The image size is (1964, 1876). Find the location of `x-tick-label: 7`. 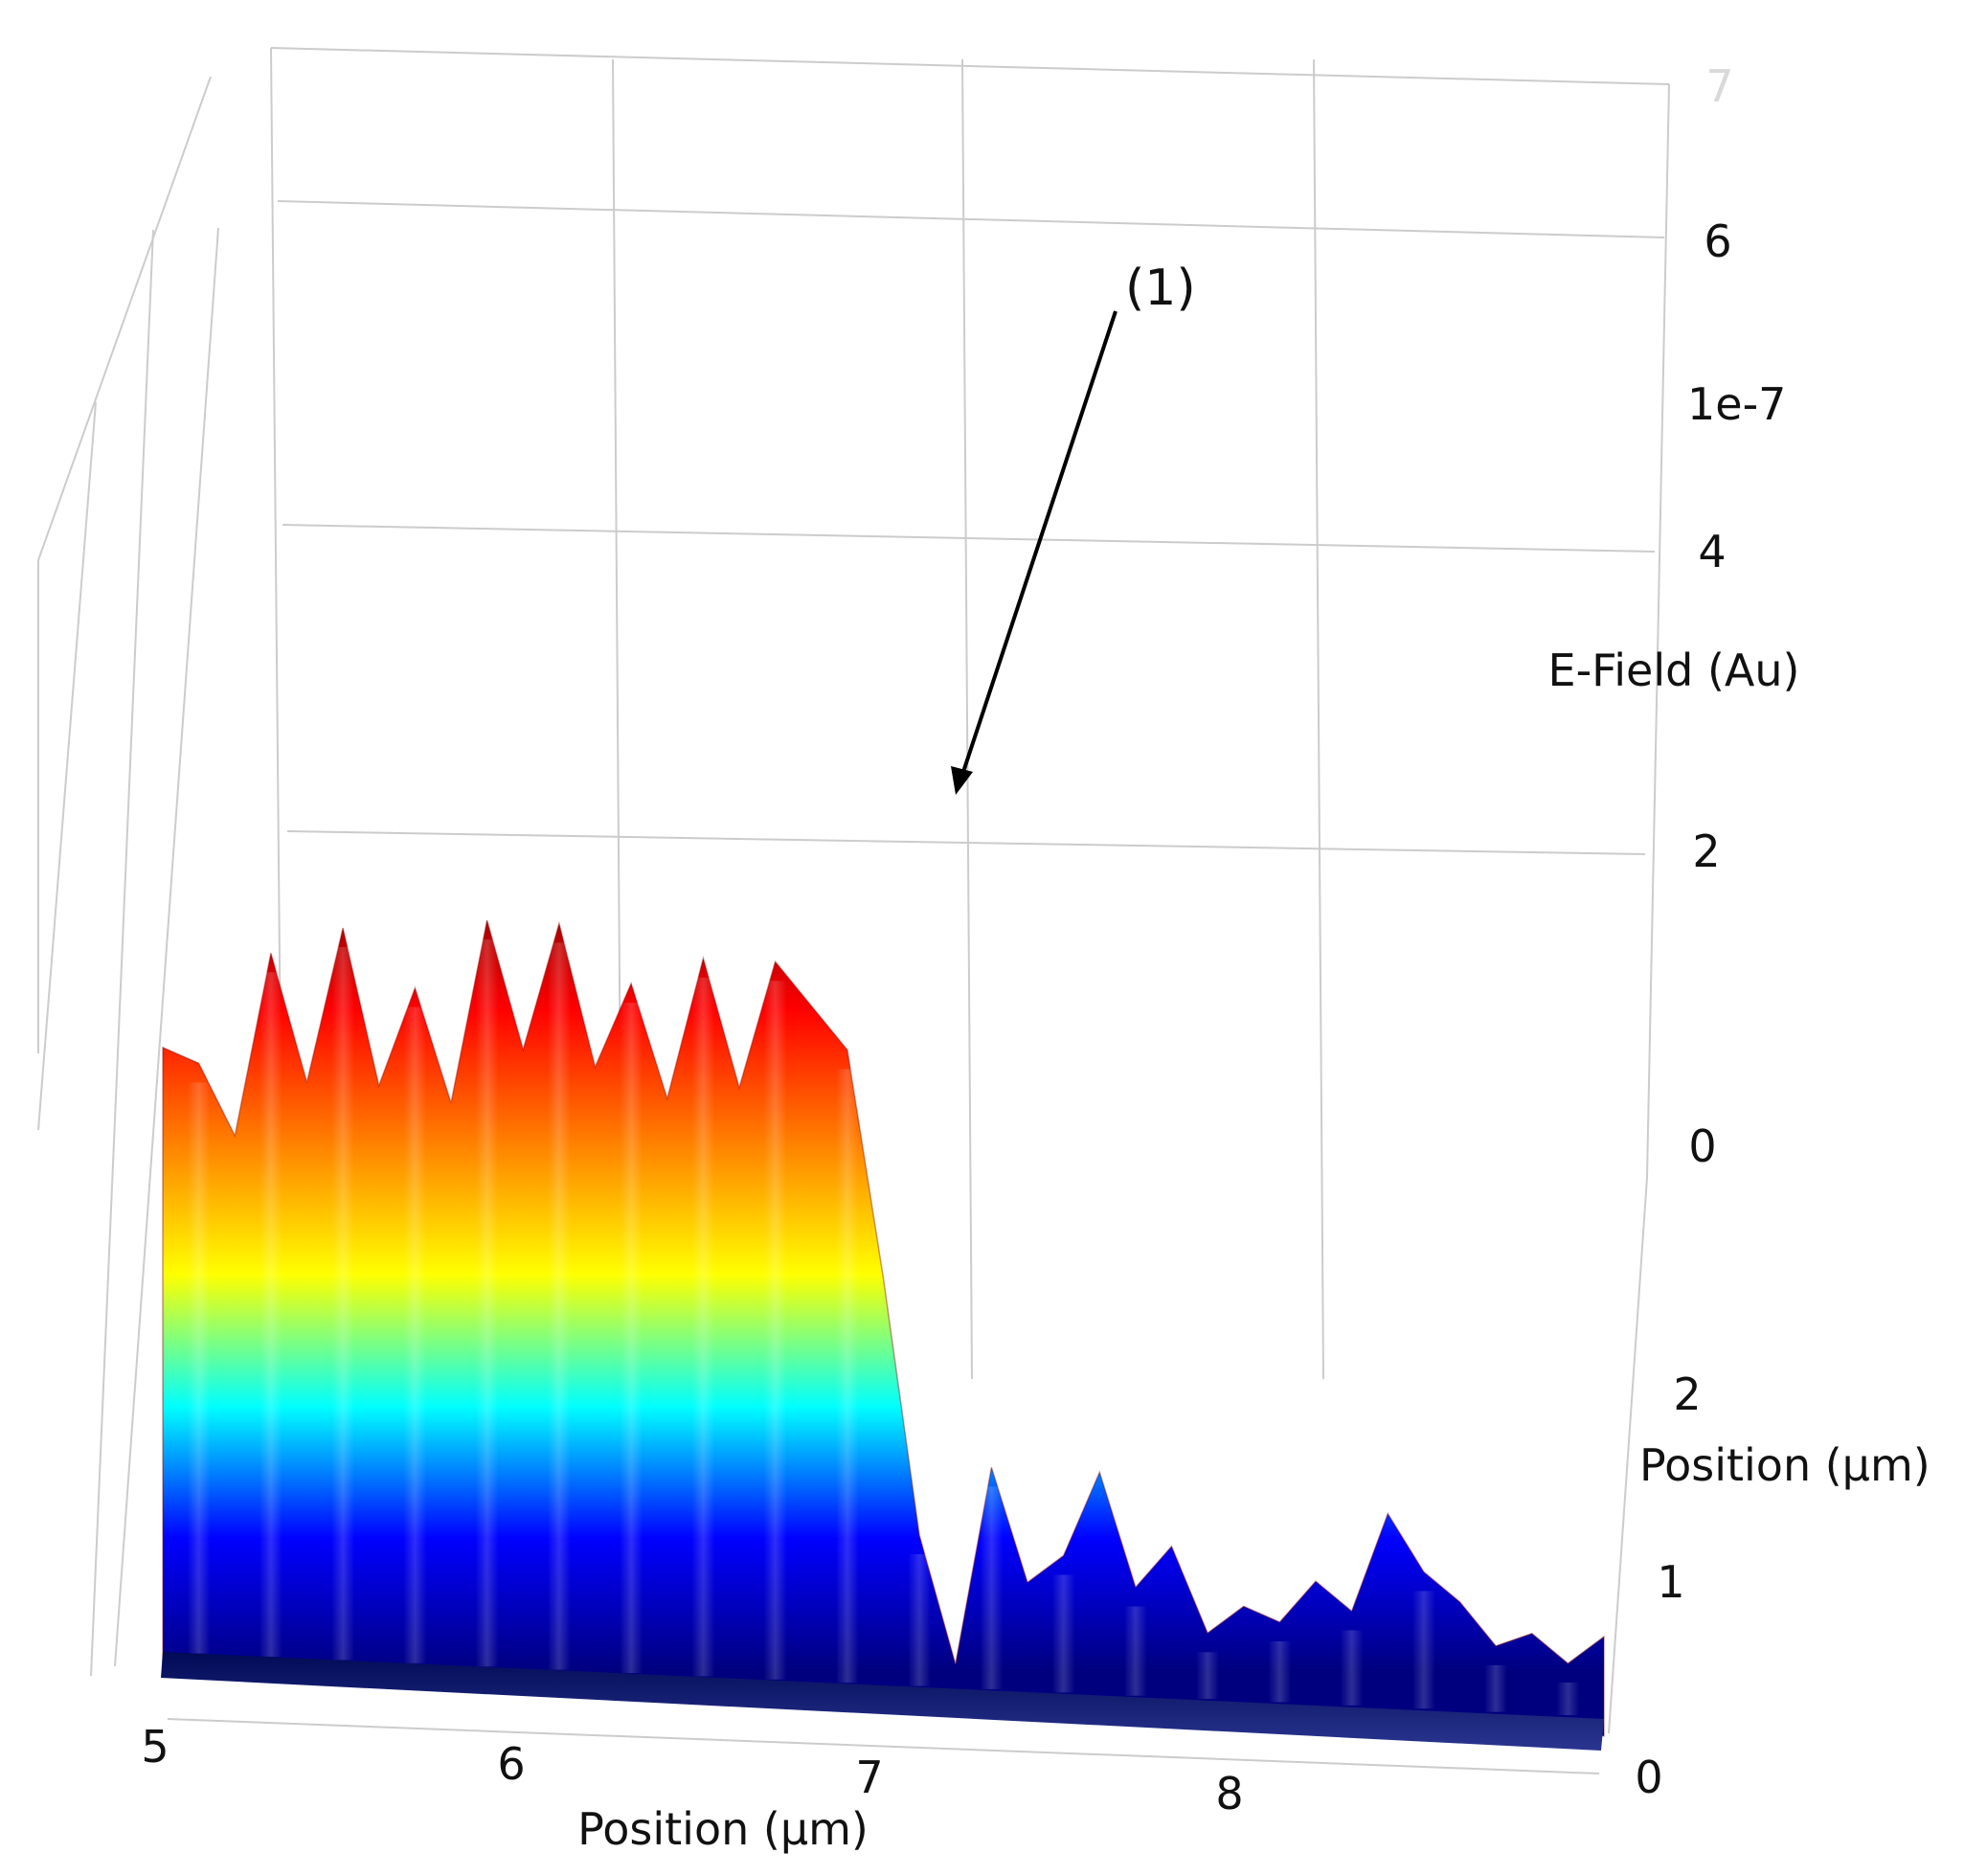

x-tick-label: 7 is located at coordinates (869, 1778).